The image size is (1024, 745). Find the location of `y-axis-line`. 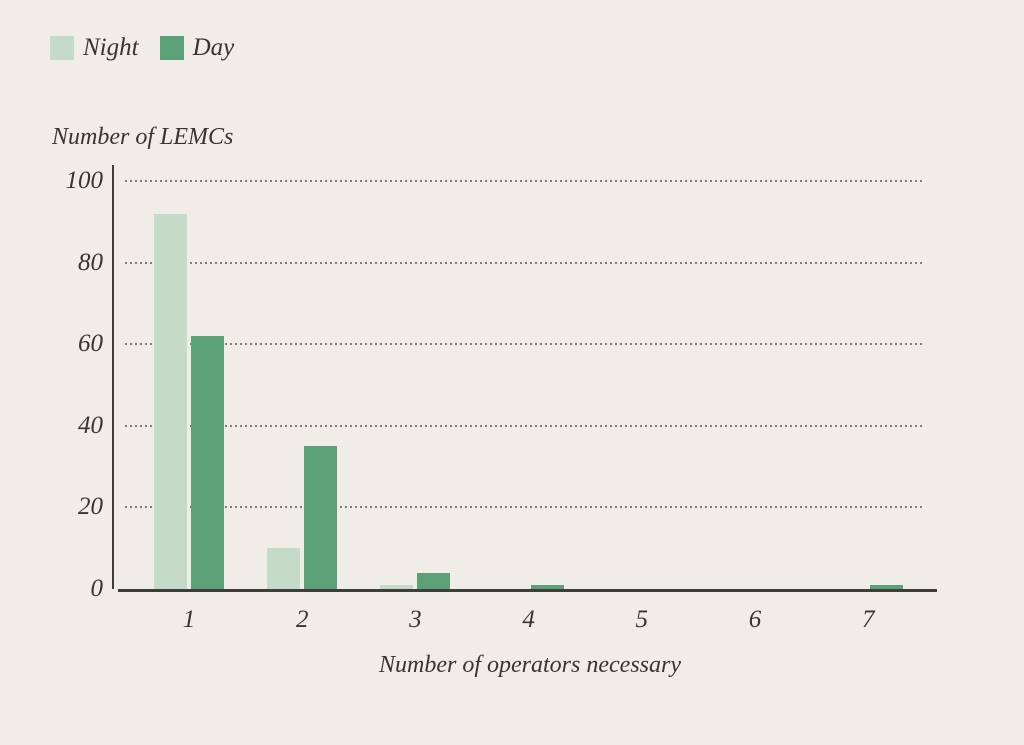

y-axis-line is located at coordinates (113, 377).